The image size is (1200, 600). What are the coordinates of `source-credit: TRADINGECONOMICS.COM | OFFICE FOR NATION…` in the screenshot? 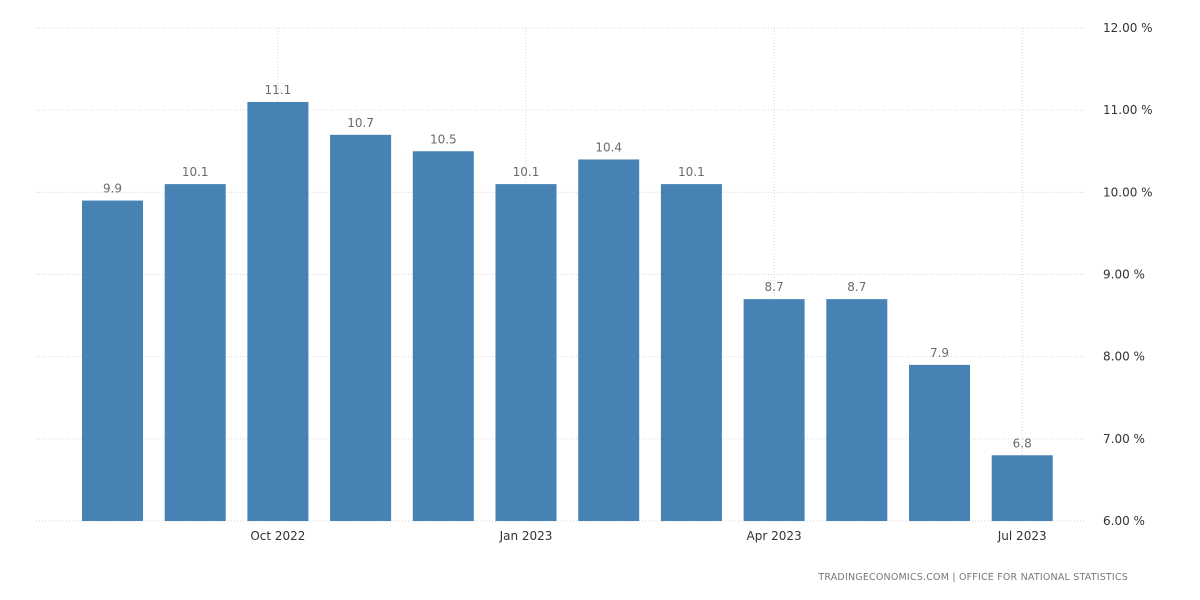 It's located at (972, 577).